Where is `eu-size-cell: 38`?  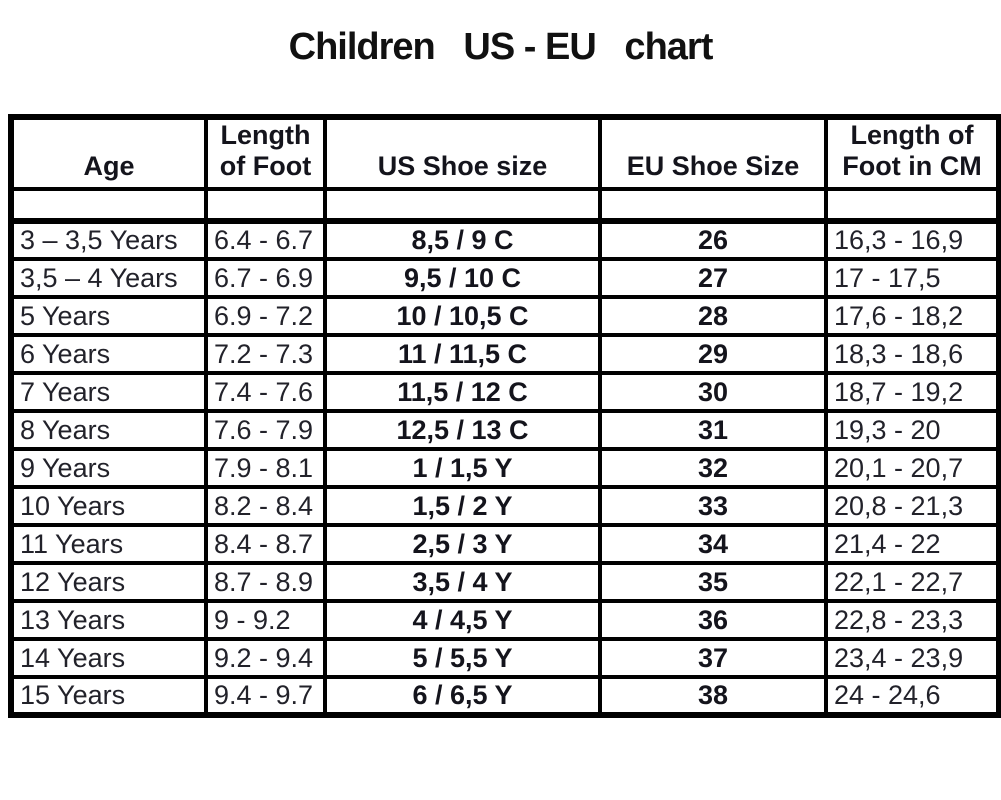 eu-size-cell: 38 is located at coordinates (713, 696).